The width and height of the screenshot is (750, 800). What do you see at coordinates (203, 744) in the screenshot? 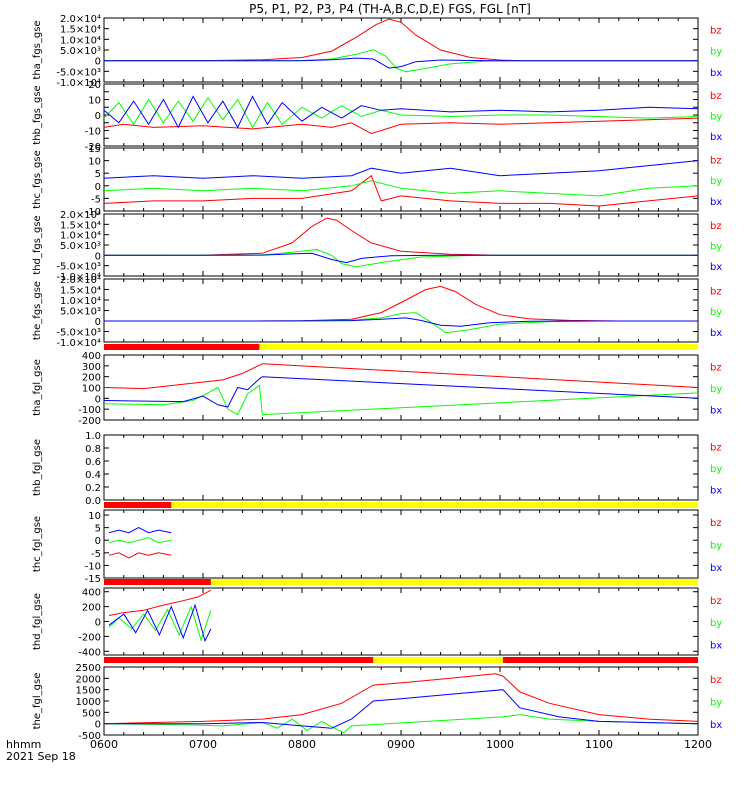
I see `x-tick-label: 0700` at bounding box center [203, 744].